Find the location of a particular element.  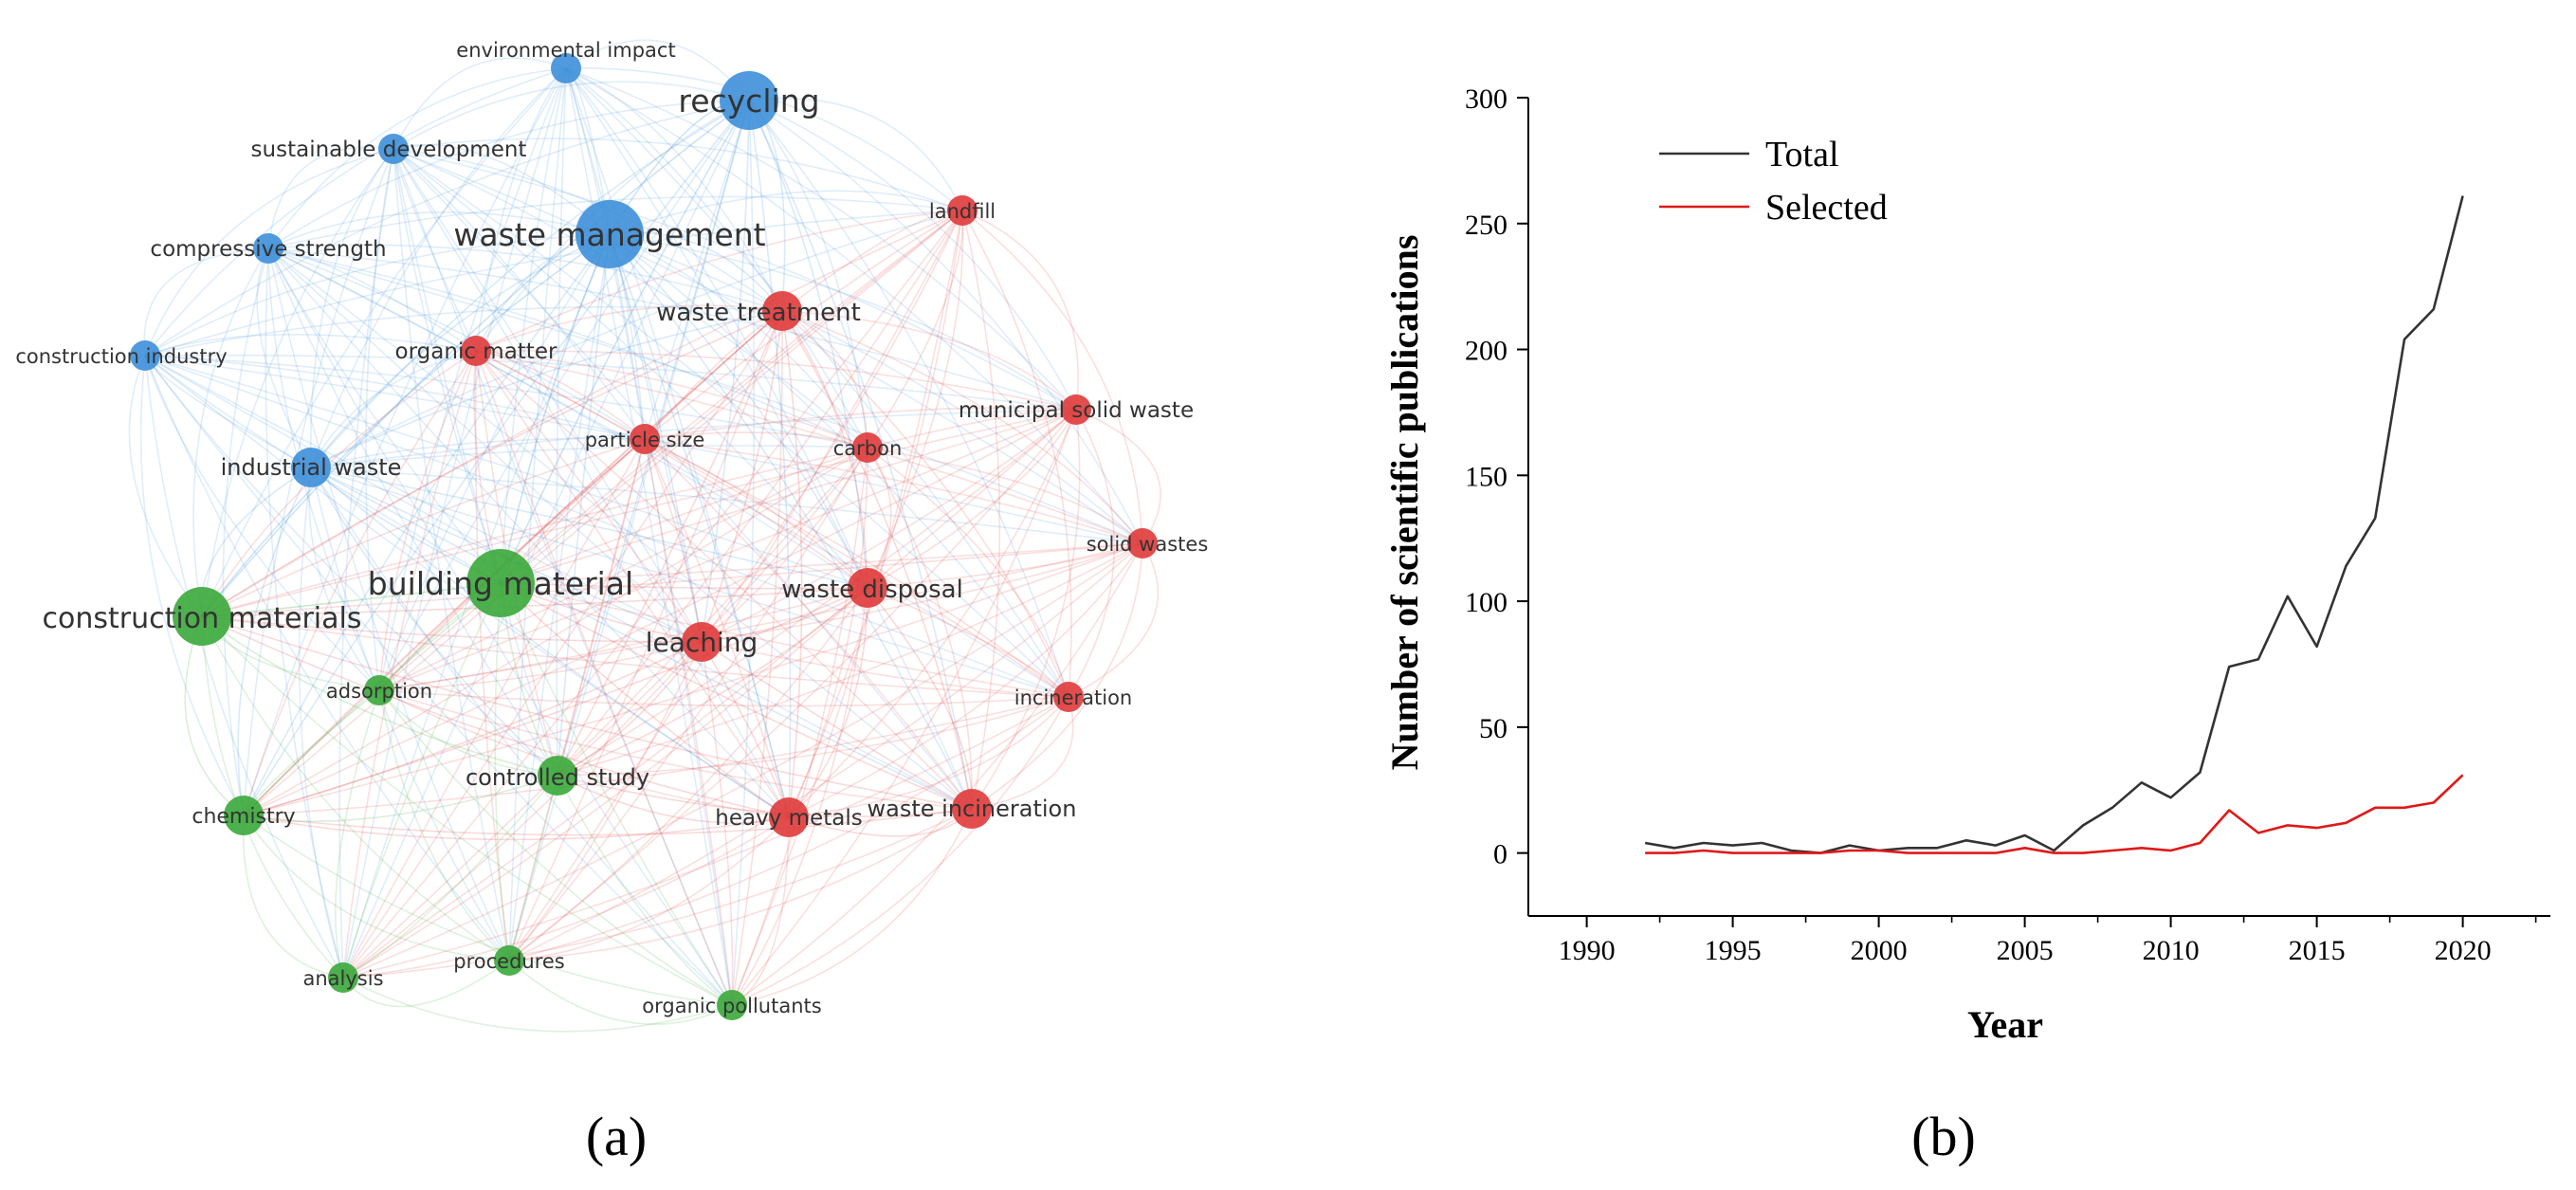

node-particle-size is located at coordinates (645, 439).